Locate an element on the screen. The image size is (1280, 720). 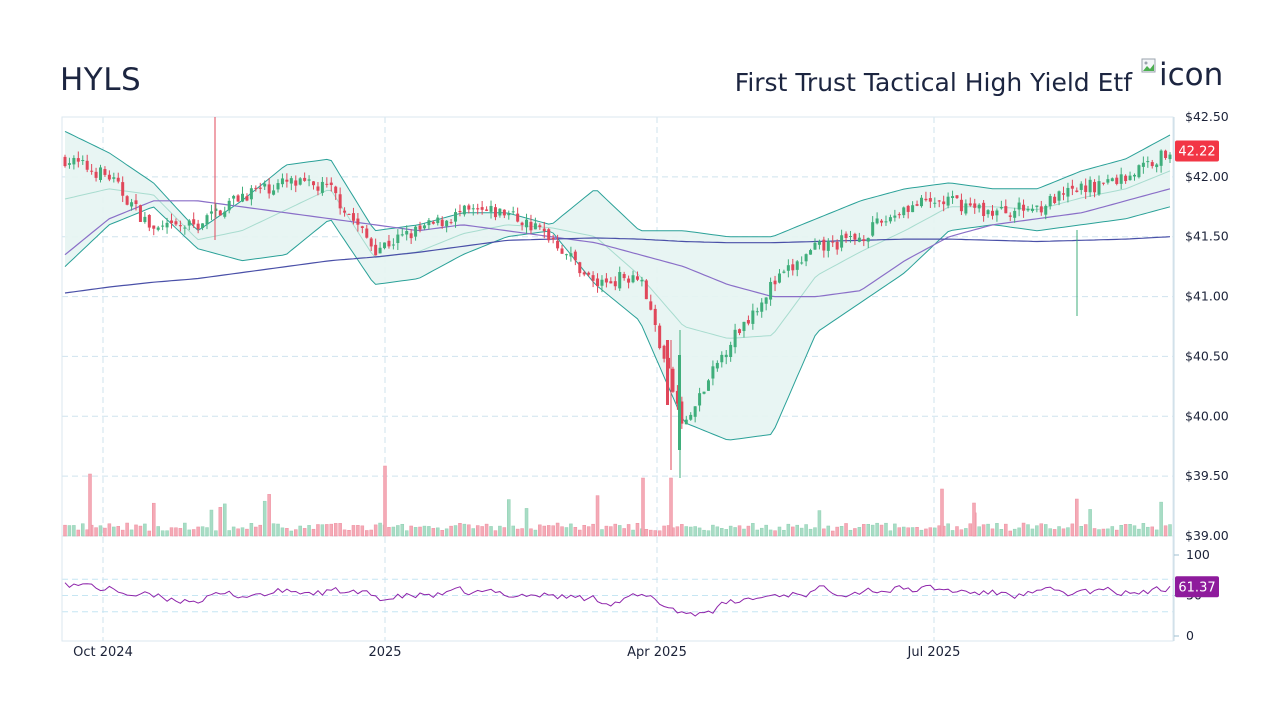
last-price-value: 42.22 is located at coordinates (1196, 152).